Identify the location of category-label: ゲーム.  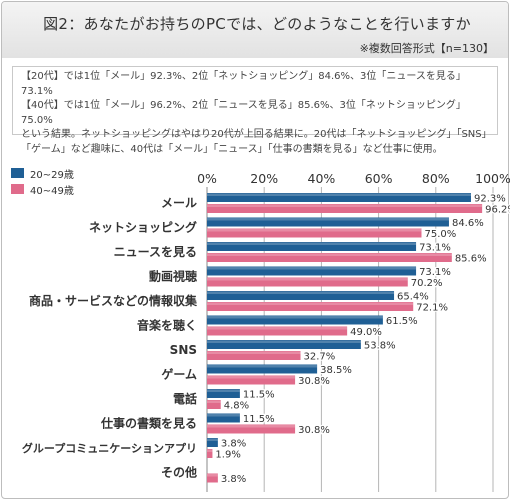
(179, 374).